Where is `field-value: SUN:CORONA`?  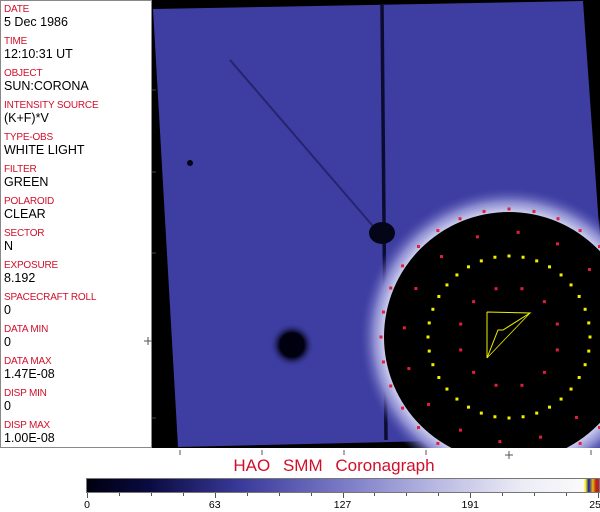 field-value: SUN:CORONA is located at coordinates (46, 86).